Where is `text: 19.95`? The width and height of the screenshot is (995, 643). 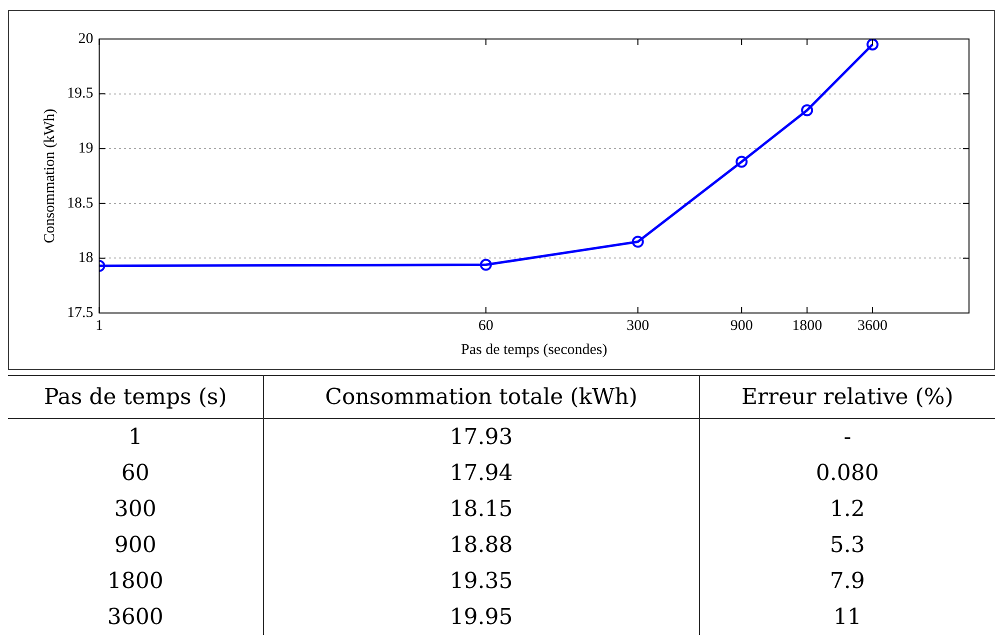
text: 19.95 is located at coordinates (481, 617).